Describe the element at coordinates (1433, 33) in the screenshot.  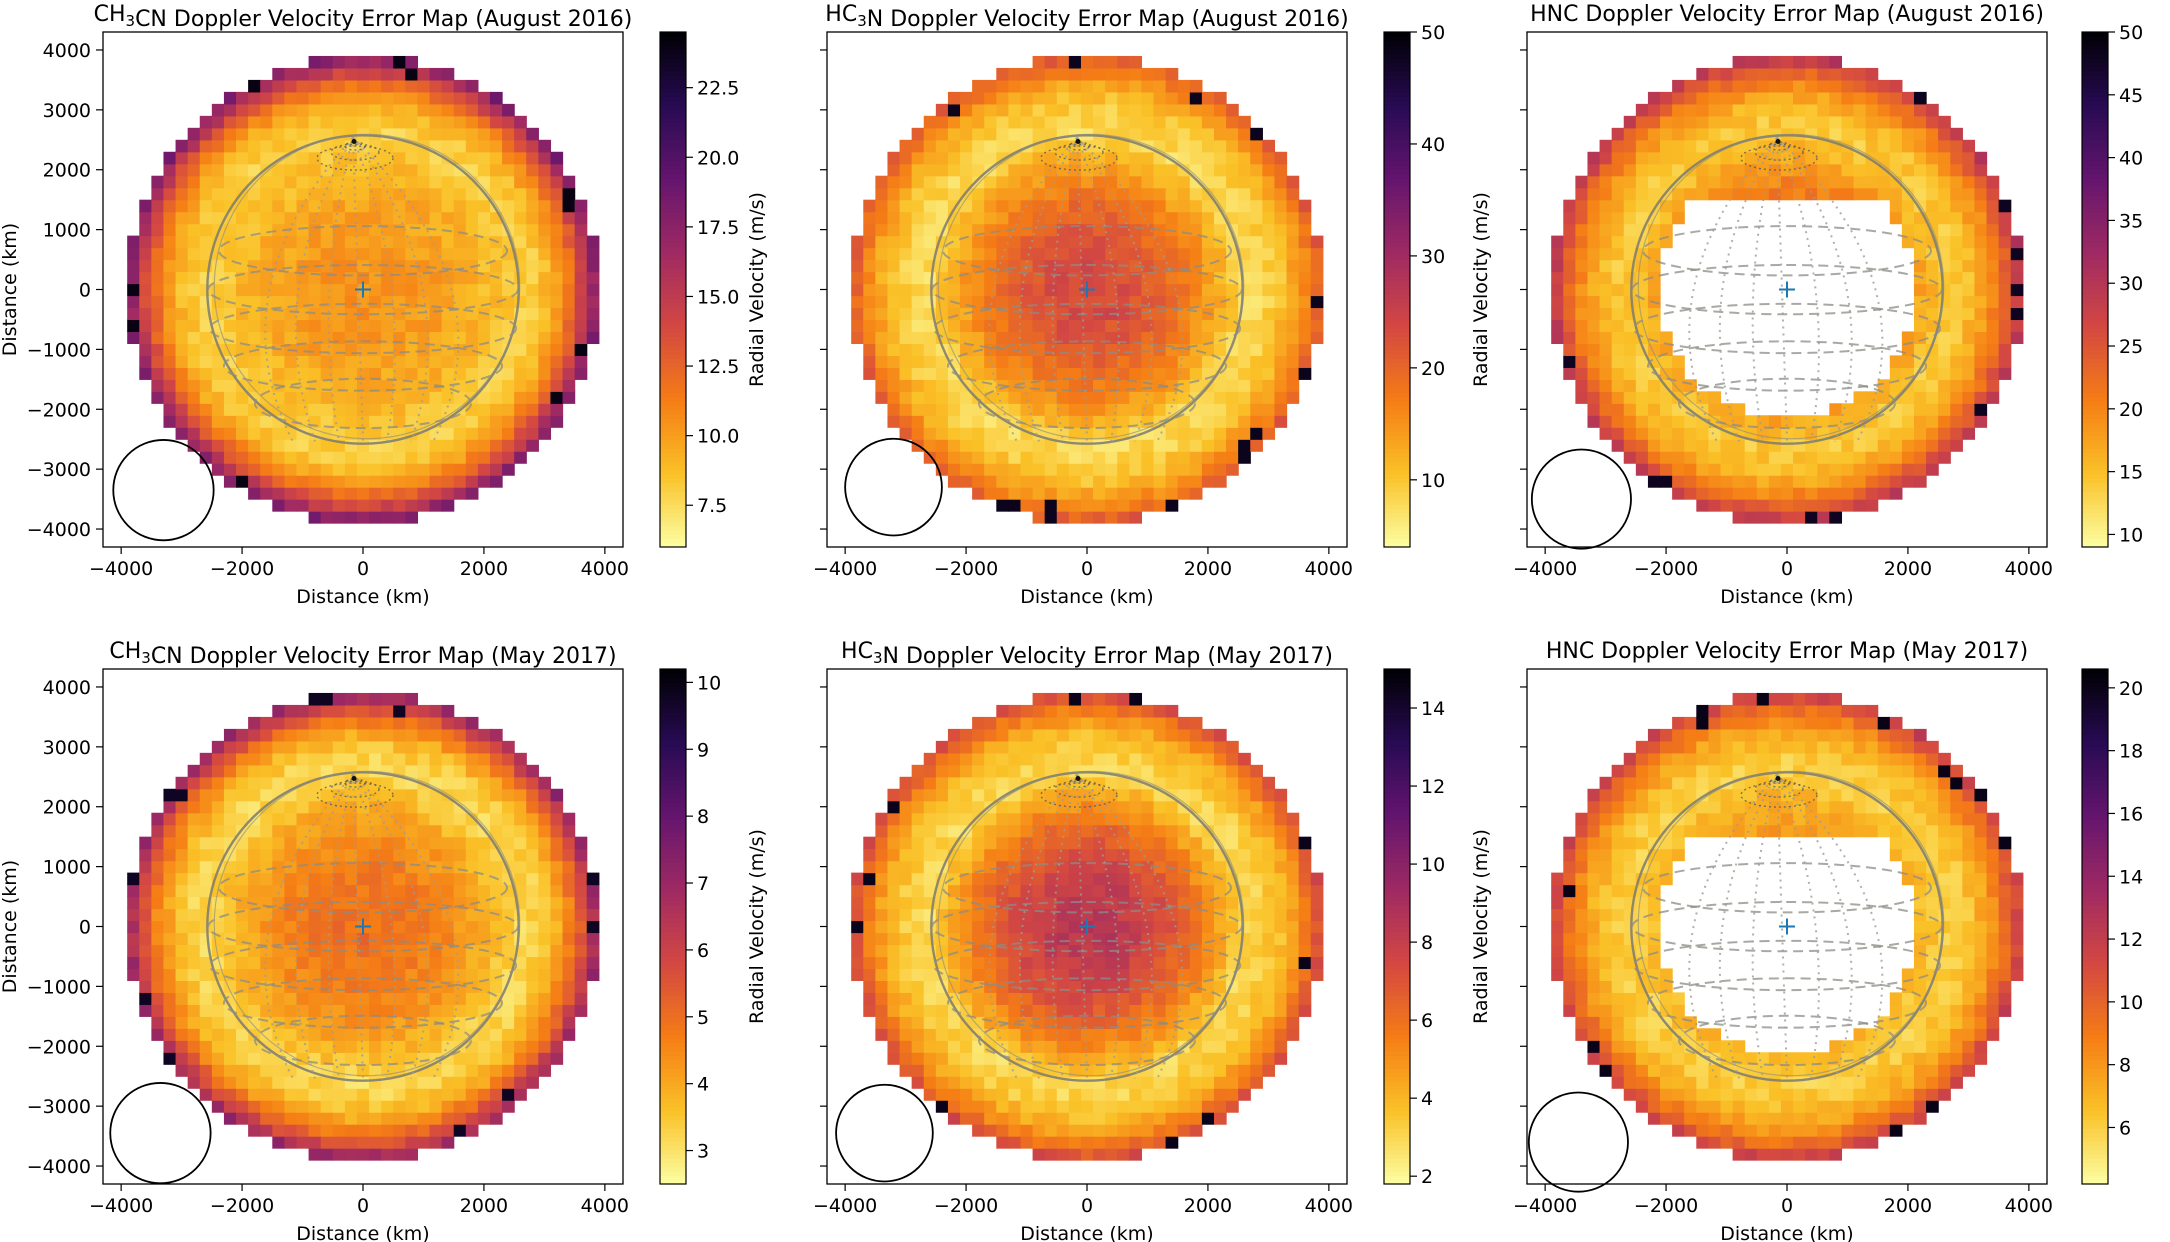
I see `colorbar-tick-label: 50` at that location.